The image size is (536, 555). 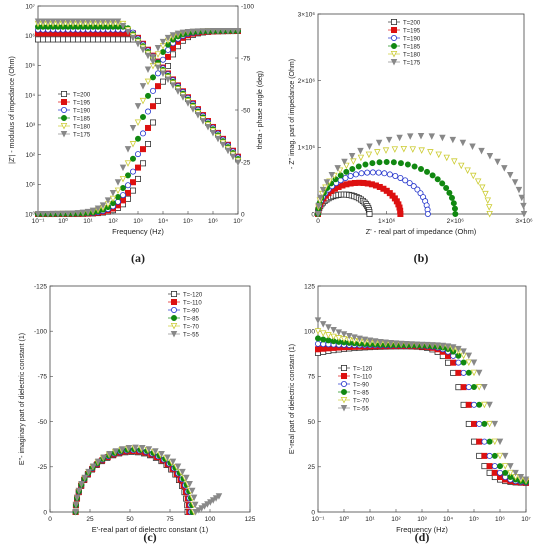 What do you see at coordinates (243, 214) in the screenshot?
I see `y2-tick-label: 0` at bounding box center [243, 214].